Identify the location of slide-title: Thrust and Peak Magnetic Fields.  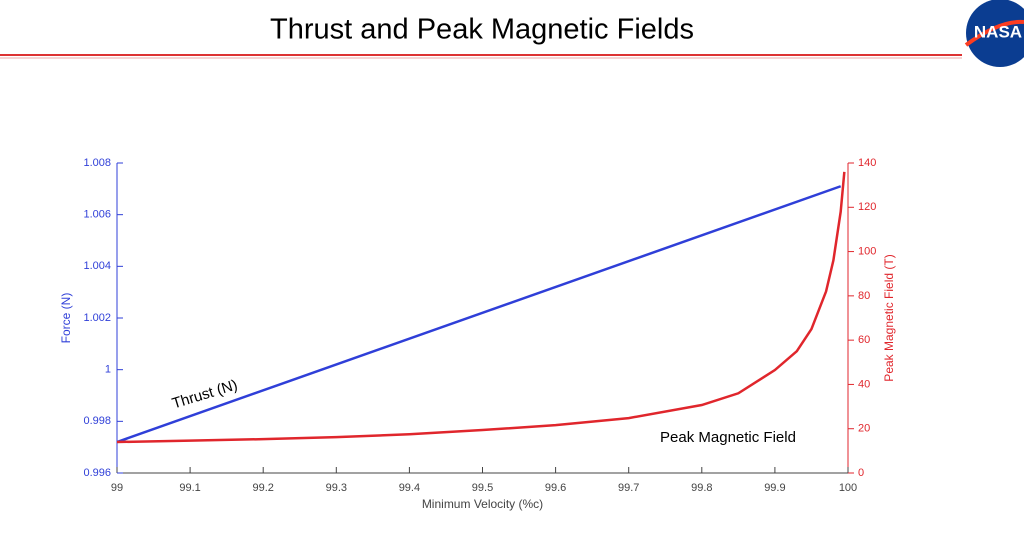
(482, 30).